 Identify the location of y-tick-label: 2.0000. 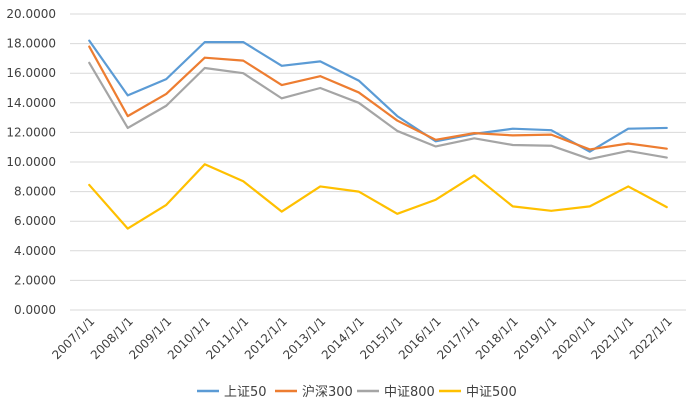
(35, 280).